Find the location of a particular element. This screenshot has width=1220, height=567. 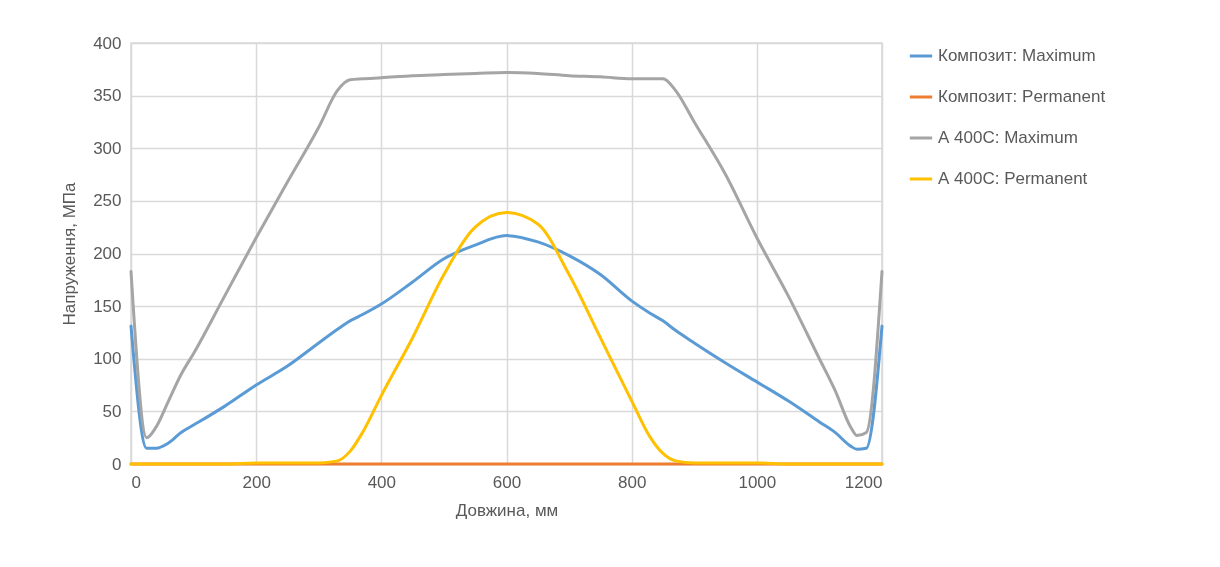

y-tick-label: 300 is located at coordinates (107, 148).